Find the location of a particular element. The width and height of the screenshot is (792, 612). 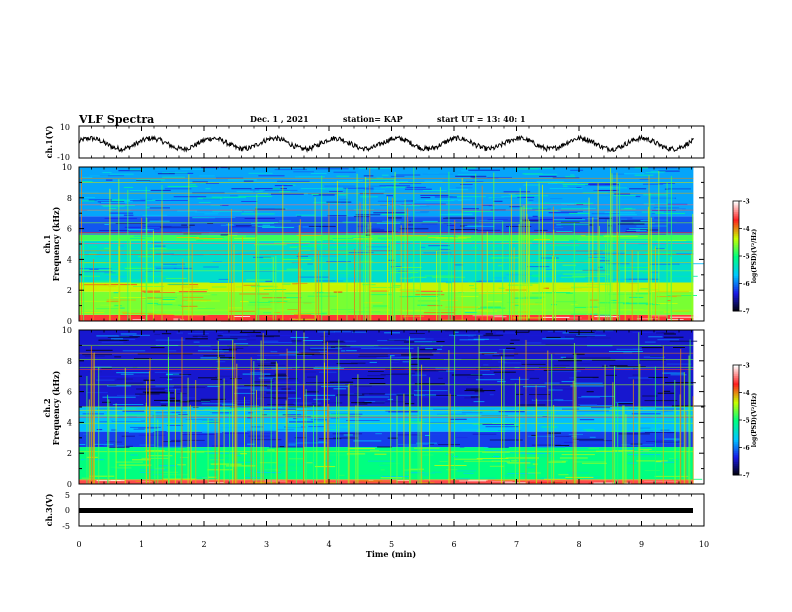

time-axis-tick-label: 9 is located at coordinates (641, 544).